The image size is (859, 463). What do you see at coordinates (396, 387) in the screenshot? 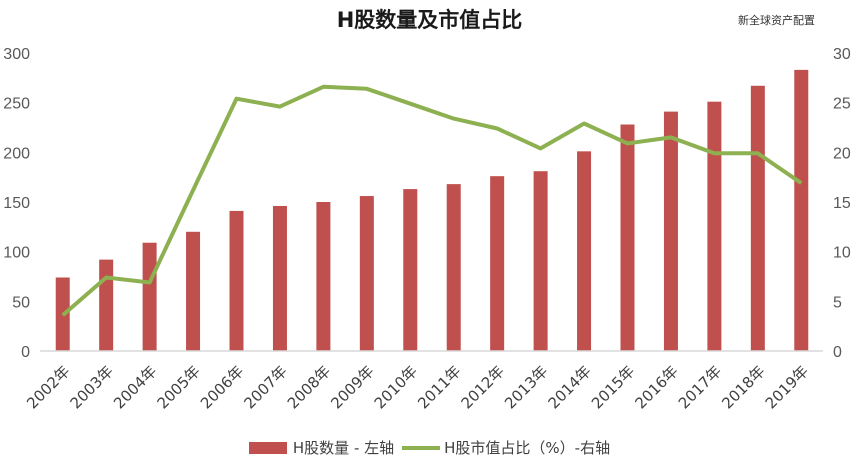
I see `x-tick-label: 2010年` at bounding box center [396, 387].